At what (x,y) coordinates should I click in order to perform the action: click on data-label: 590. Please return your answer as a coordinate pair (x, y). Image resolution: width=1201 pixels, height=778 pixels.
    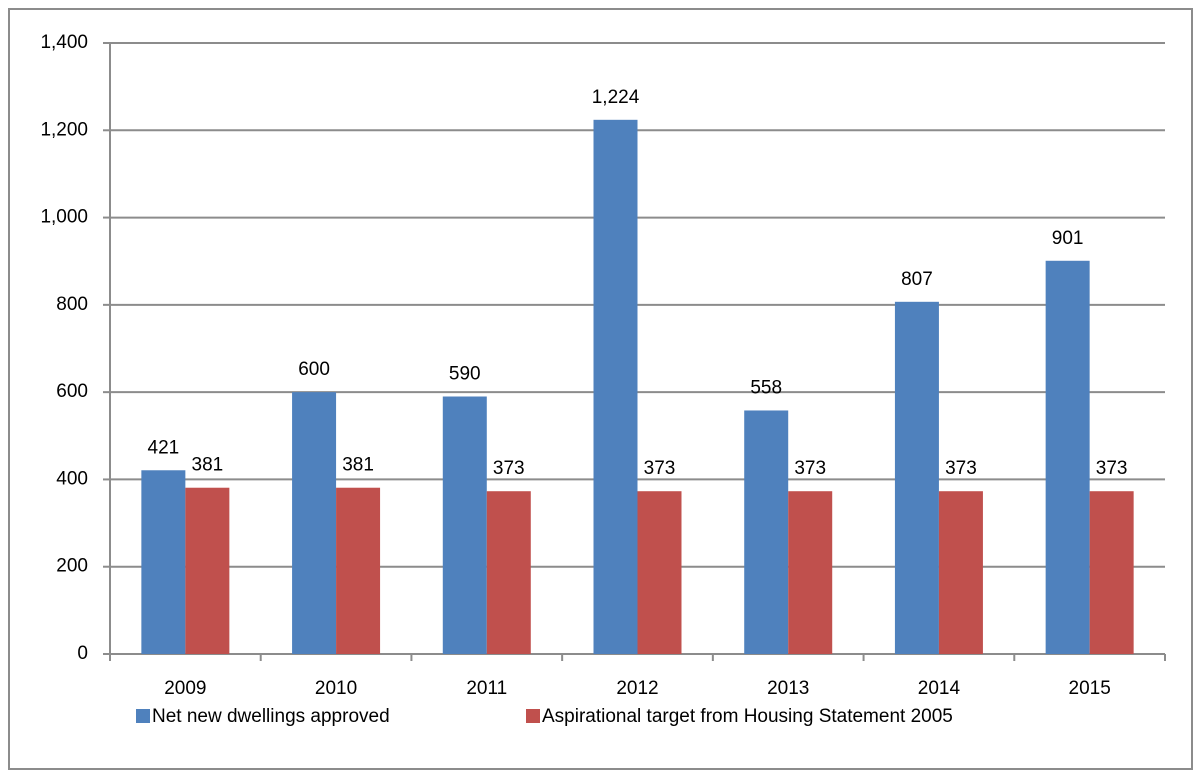
    Looking at the image, I should click on (465, 374).